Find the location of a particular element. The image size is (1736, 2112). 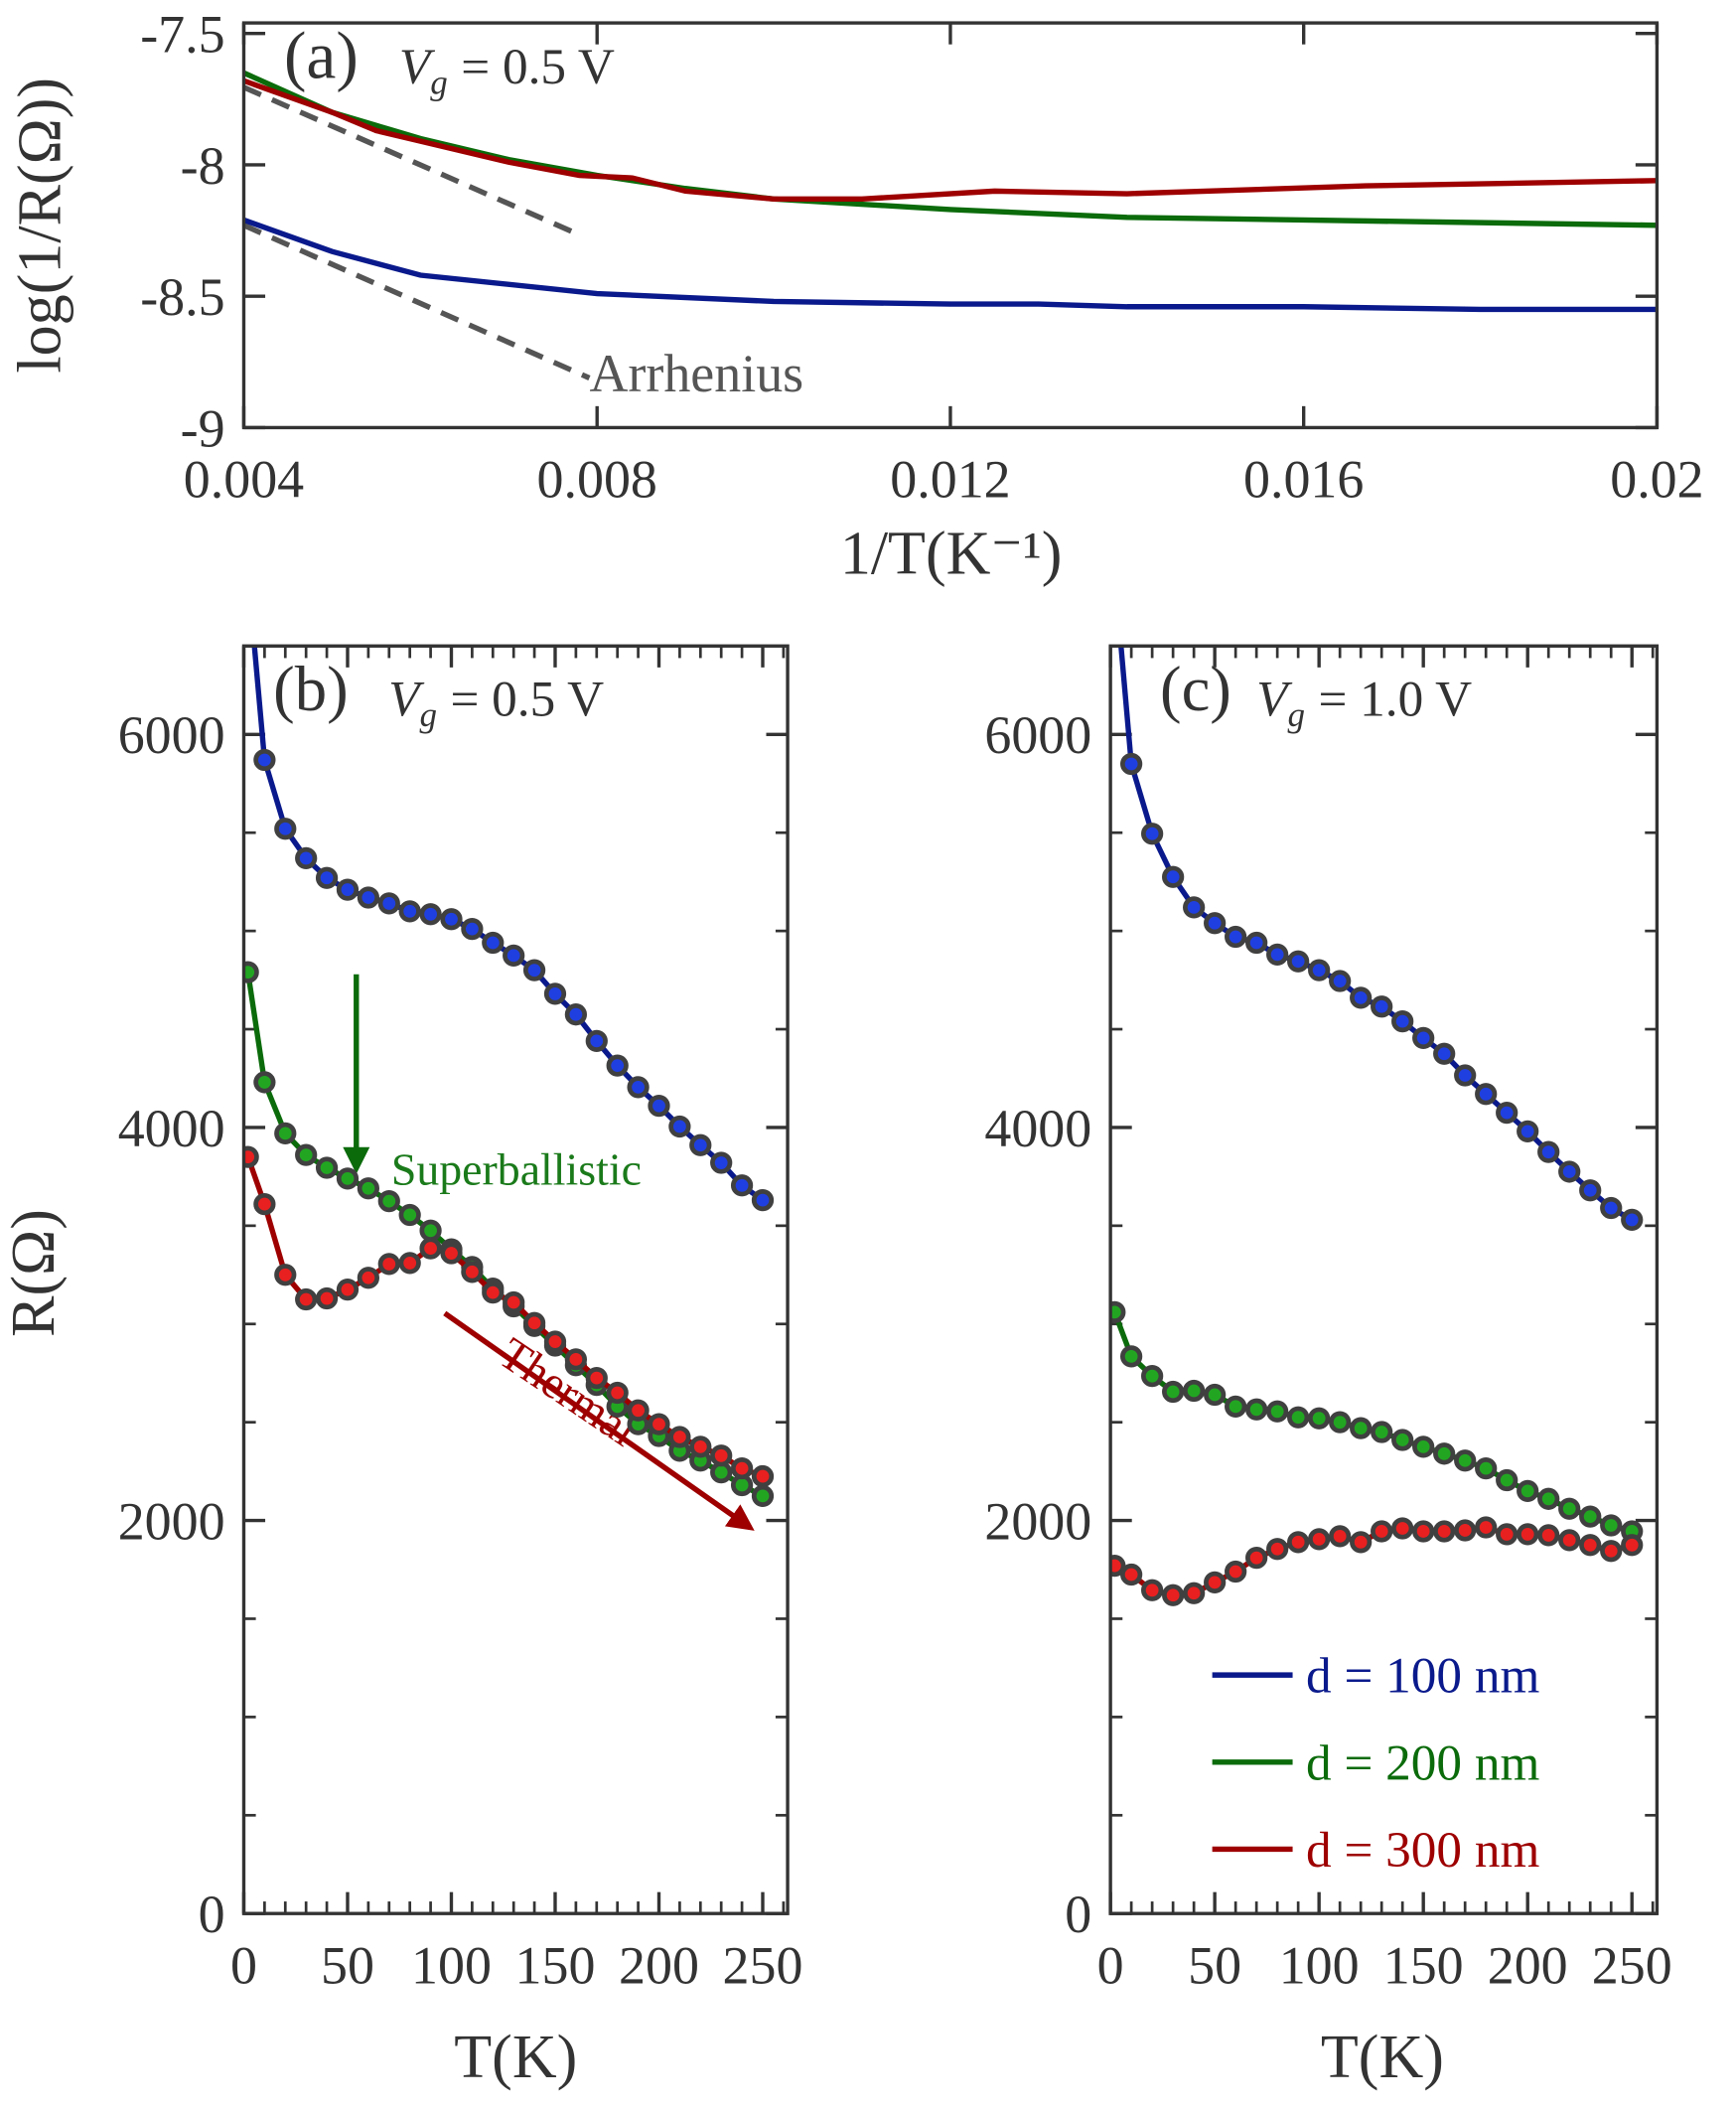

condition: Vg = 0.5 V is located at coordinates (507, 70).